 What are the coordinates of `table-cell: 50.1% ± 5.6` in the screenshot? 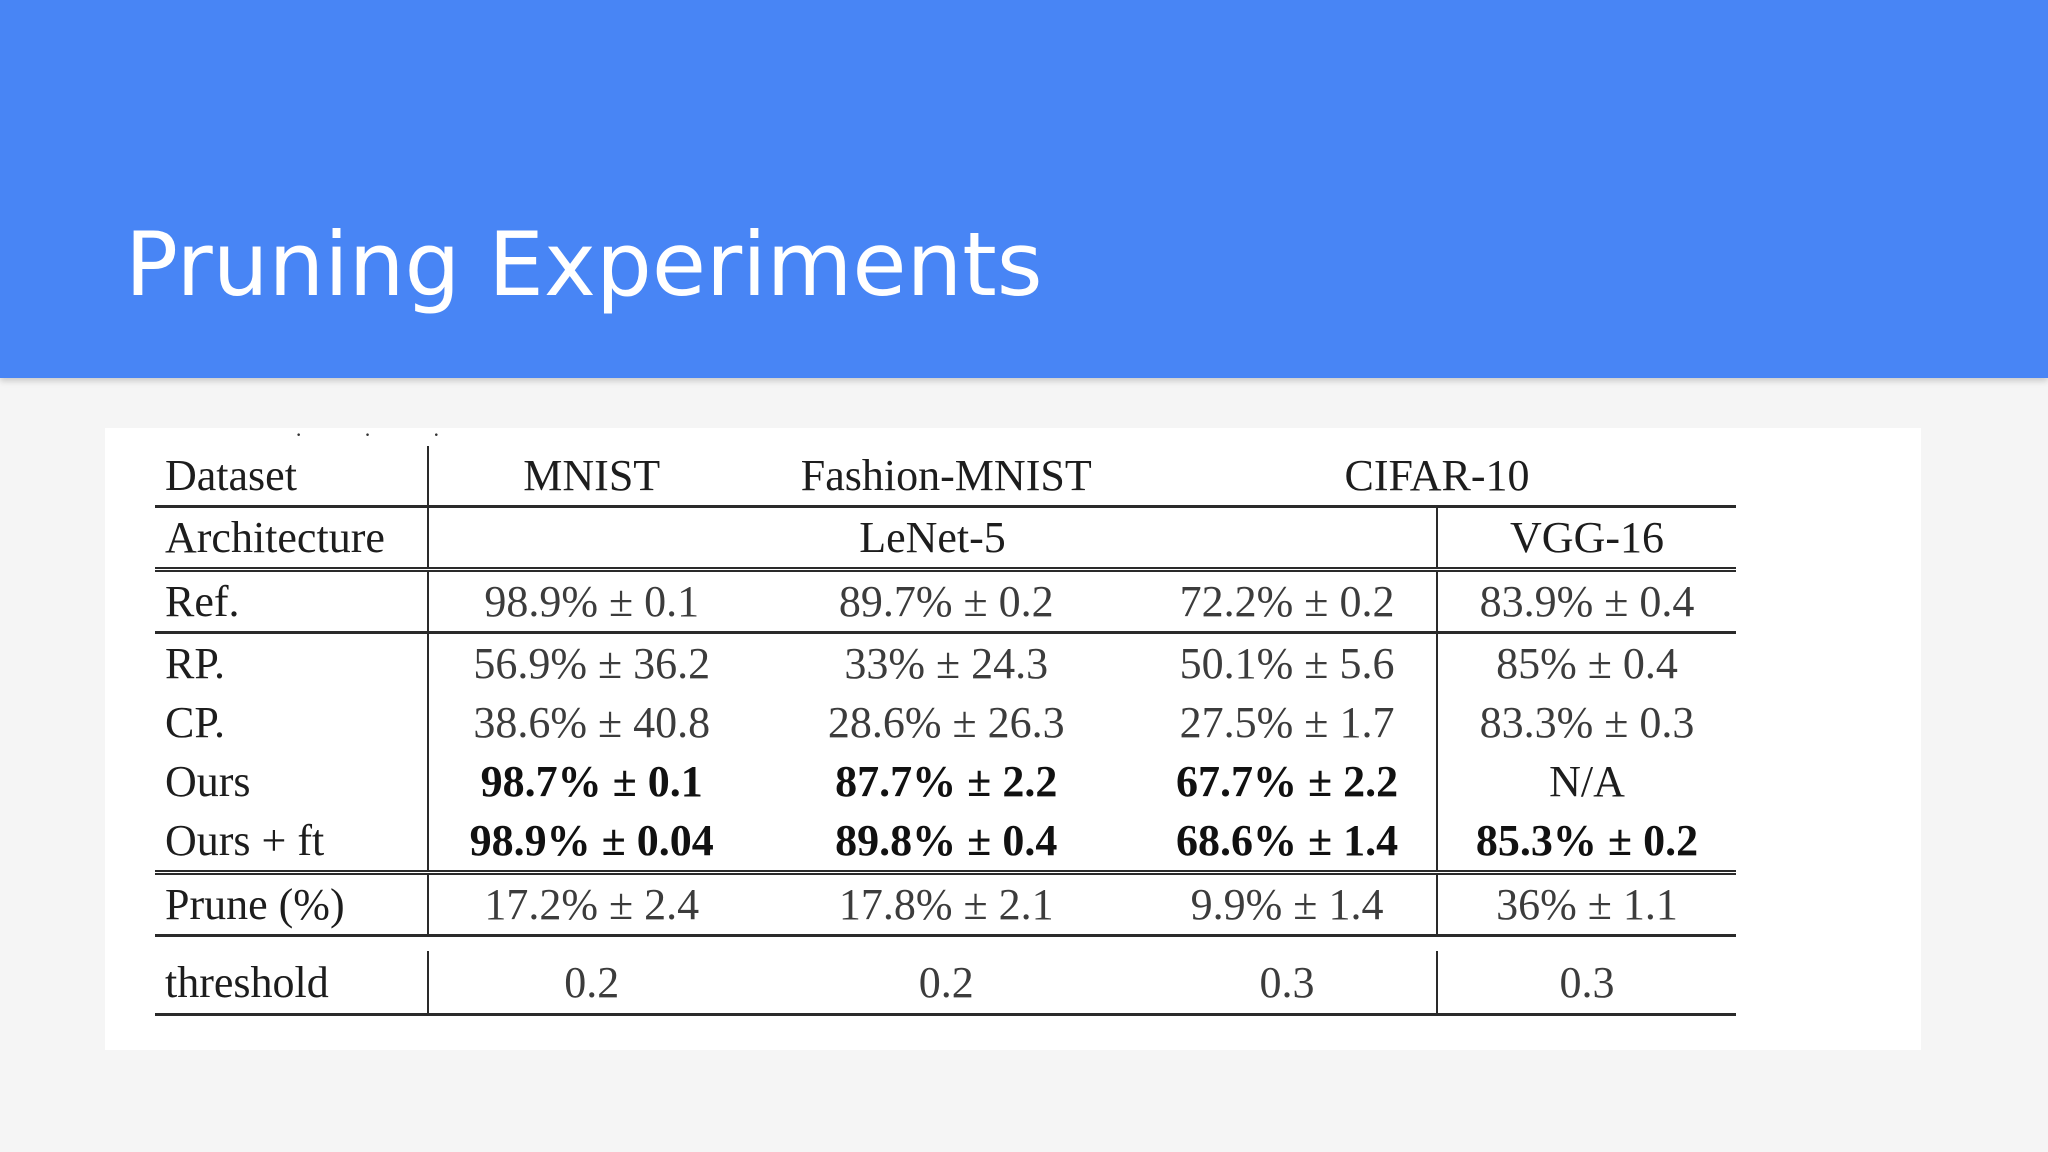 It's located at (1288, 662).